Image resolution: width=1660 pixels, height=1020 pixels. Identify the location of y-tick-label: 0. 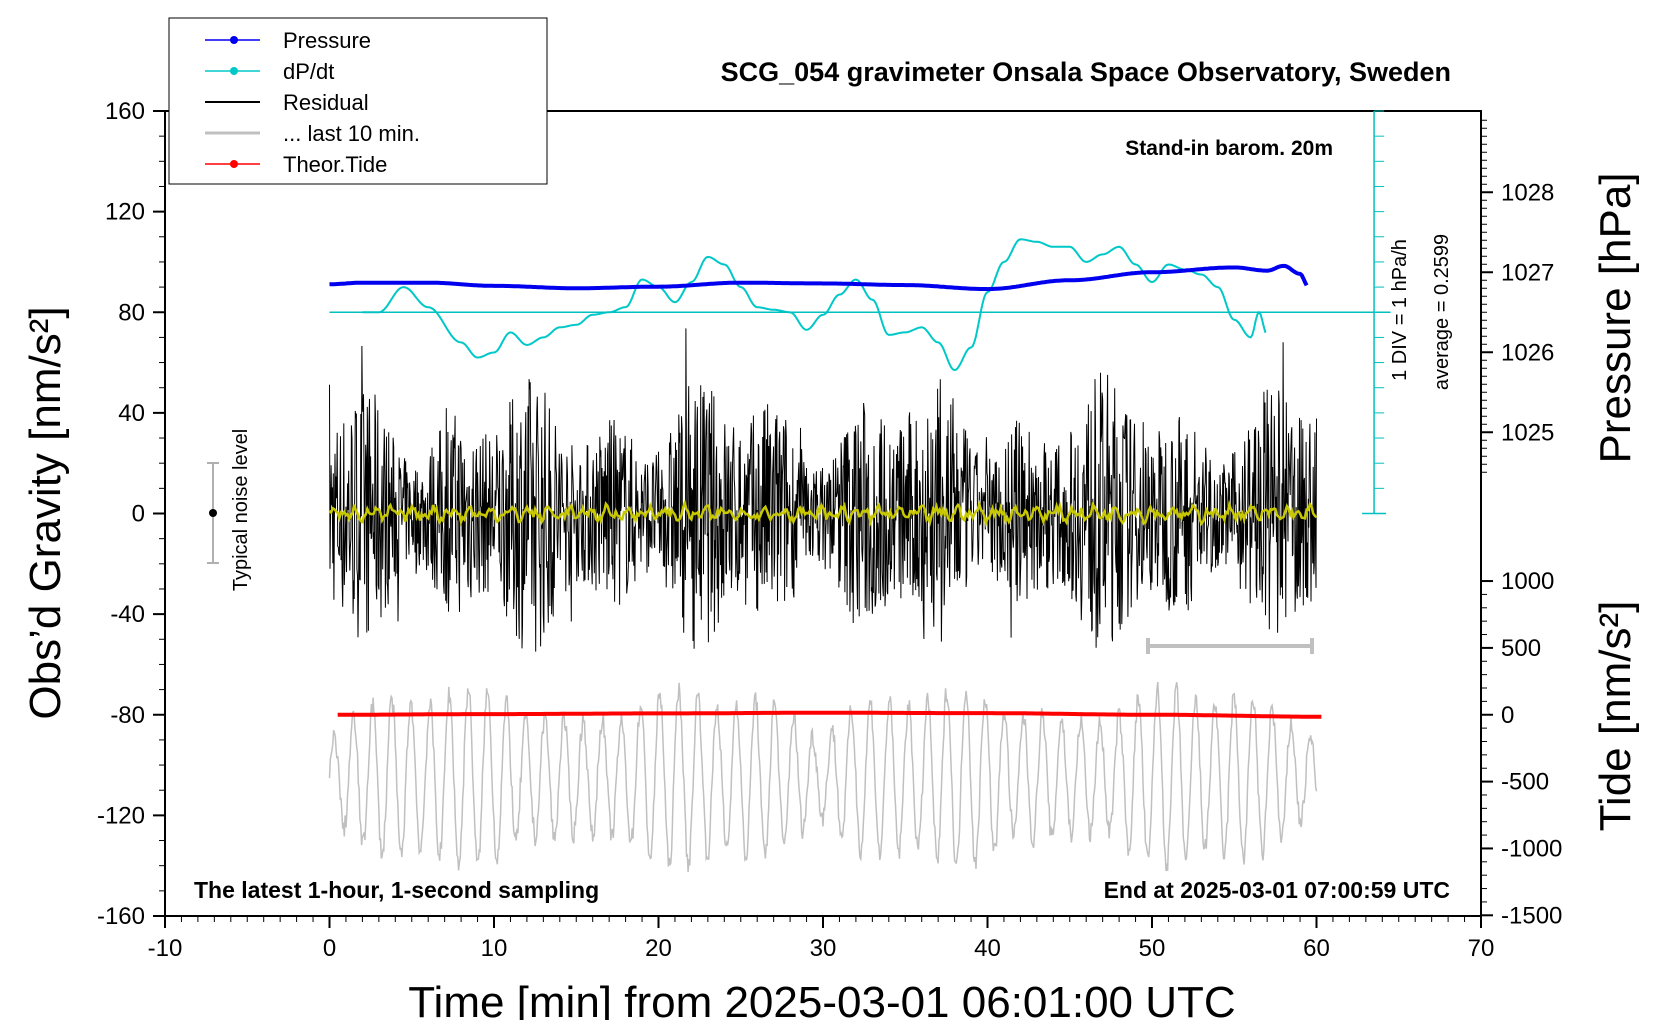
(138, 514).